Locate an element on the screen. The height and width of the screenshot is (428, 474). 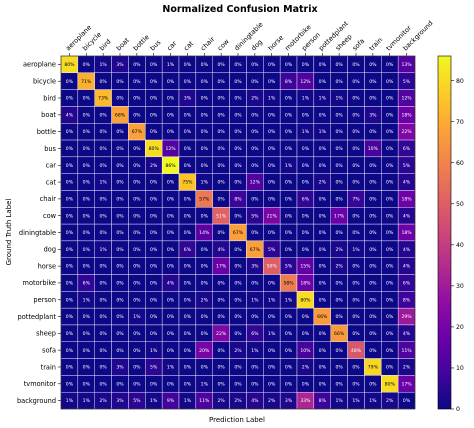
cell-value-label: 3% is located at coordinates (120, 401).